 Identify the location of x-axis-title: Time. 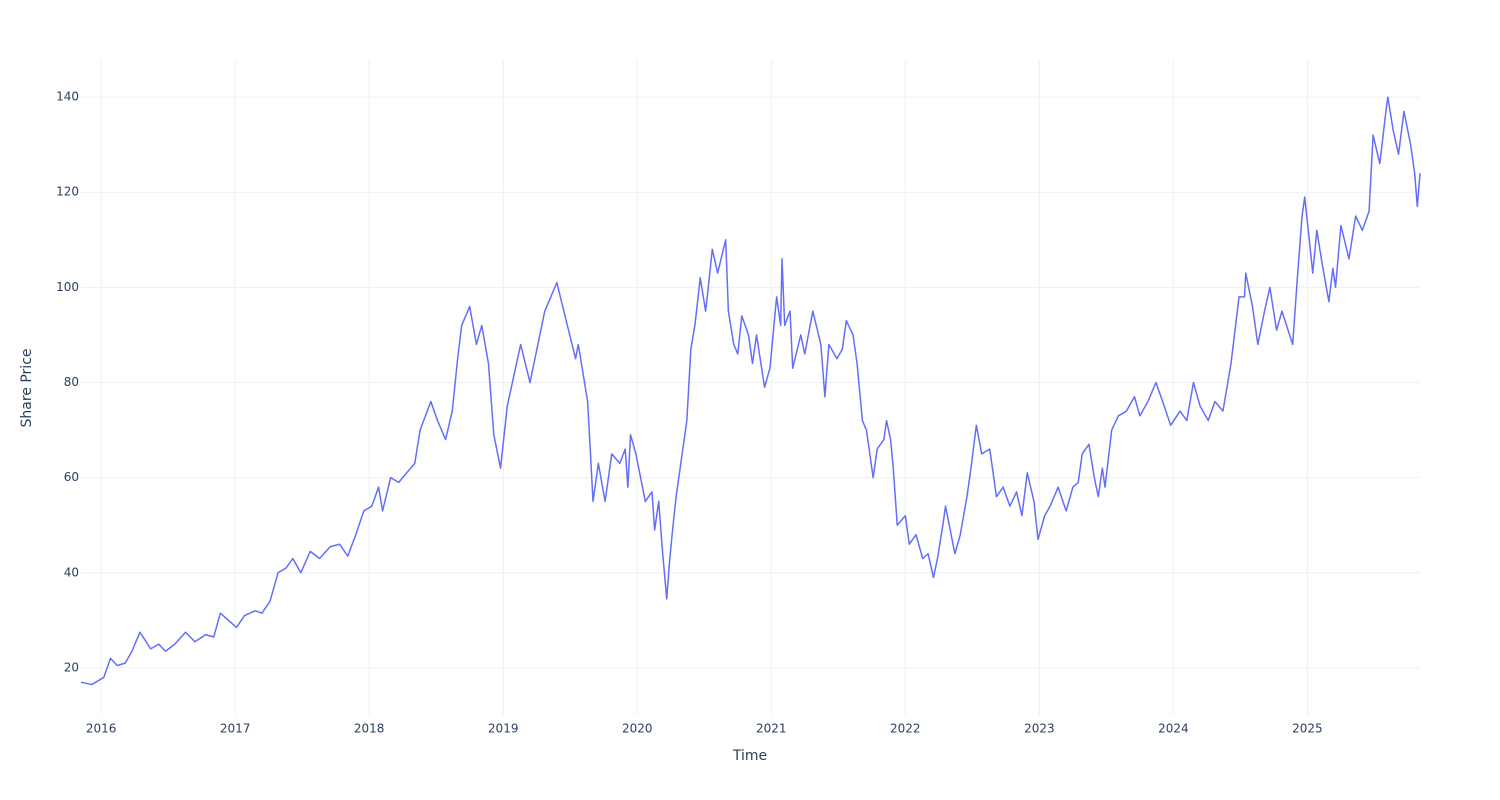
(749, 756).